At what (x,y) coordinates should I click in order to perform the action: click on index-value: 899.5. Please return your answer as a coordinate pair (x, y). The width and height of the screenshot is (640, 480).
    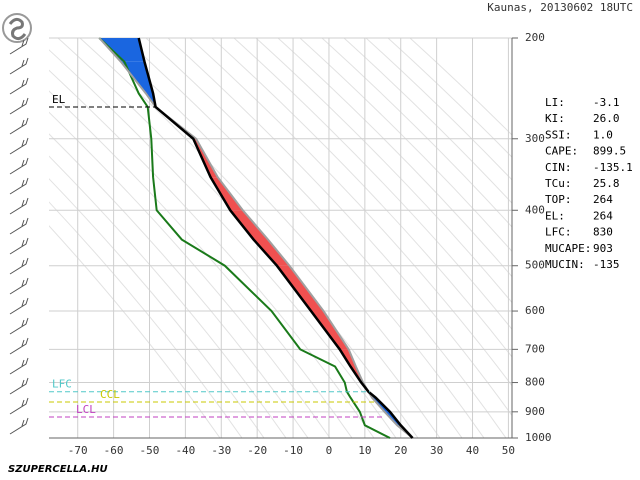
    Looking at the image, I should click on (609, 151).